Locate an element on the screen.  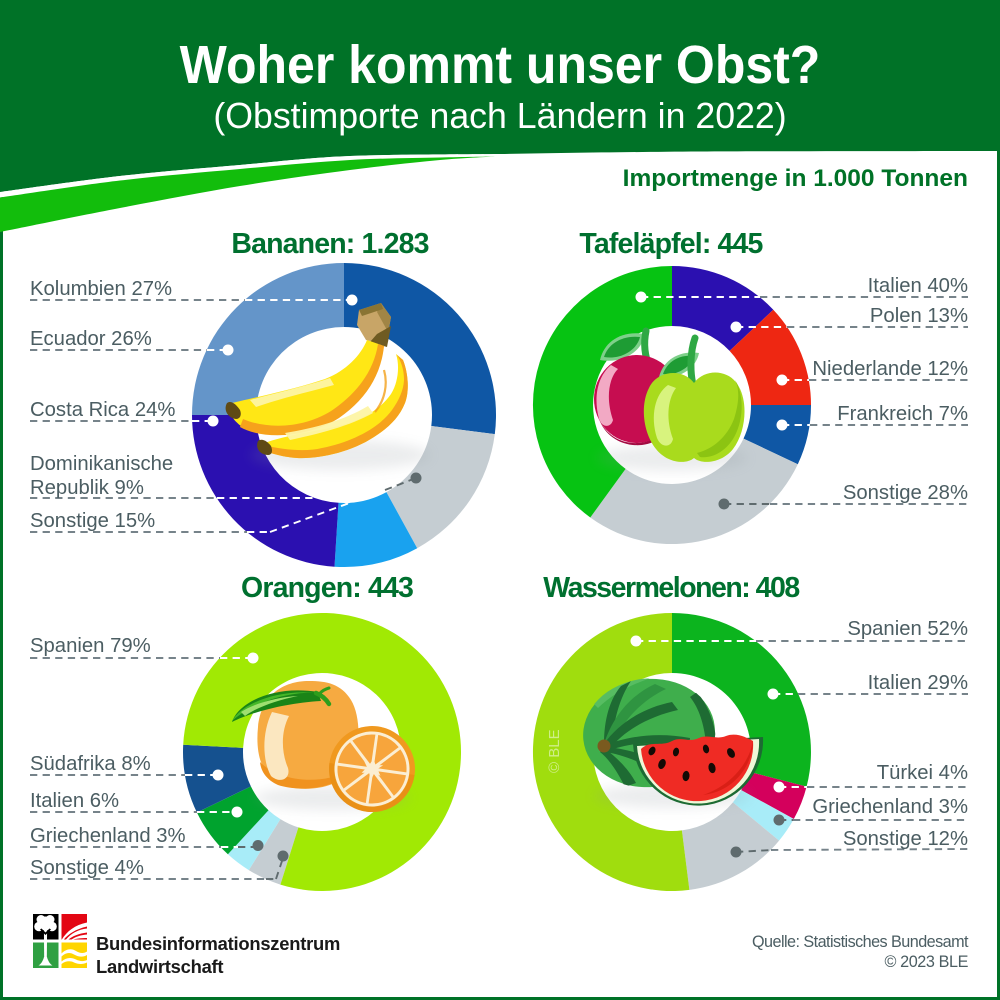
svg-text: Landwirtschaft is located at coordinates (159, 966).